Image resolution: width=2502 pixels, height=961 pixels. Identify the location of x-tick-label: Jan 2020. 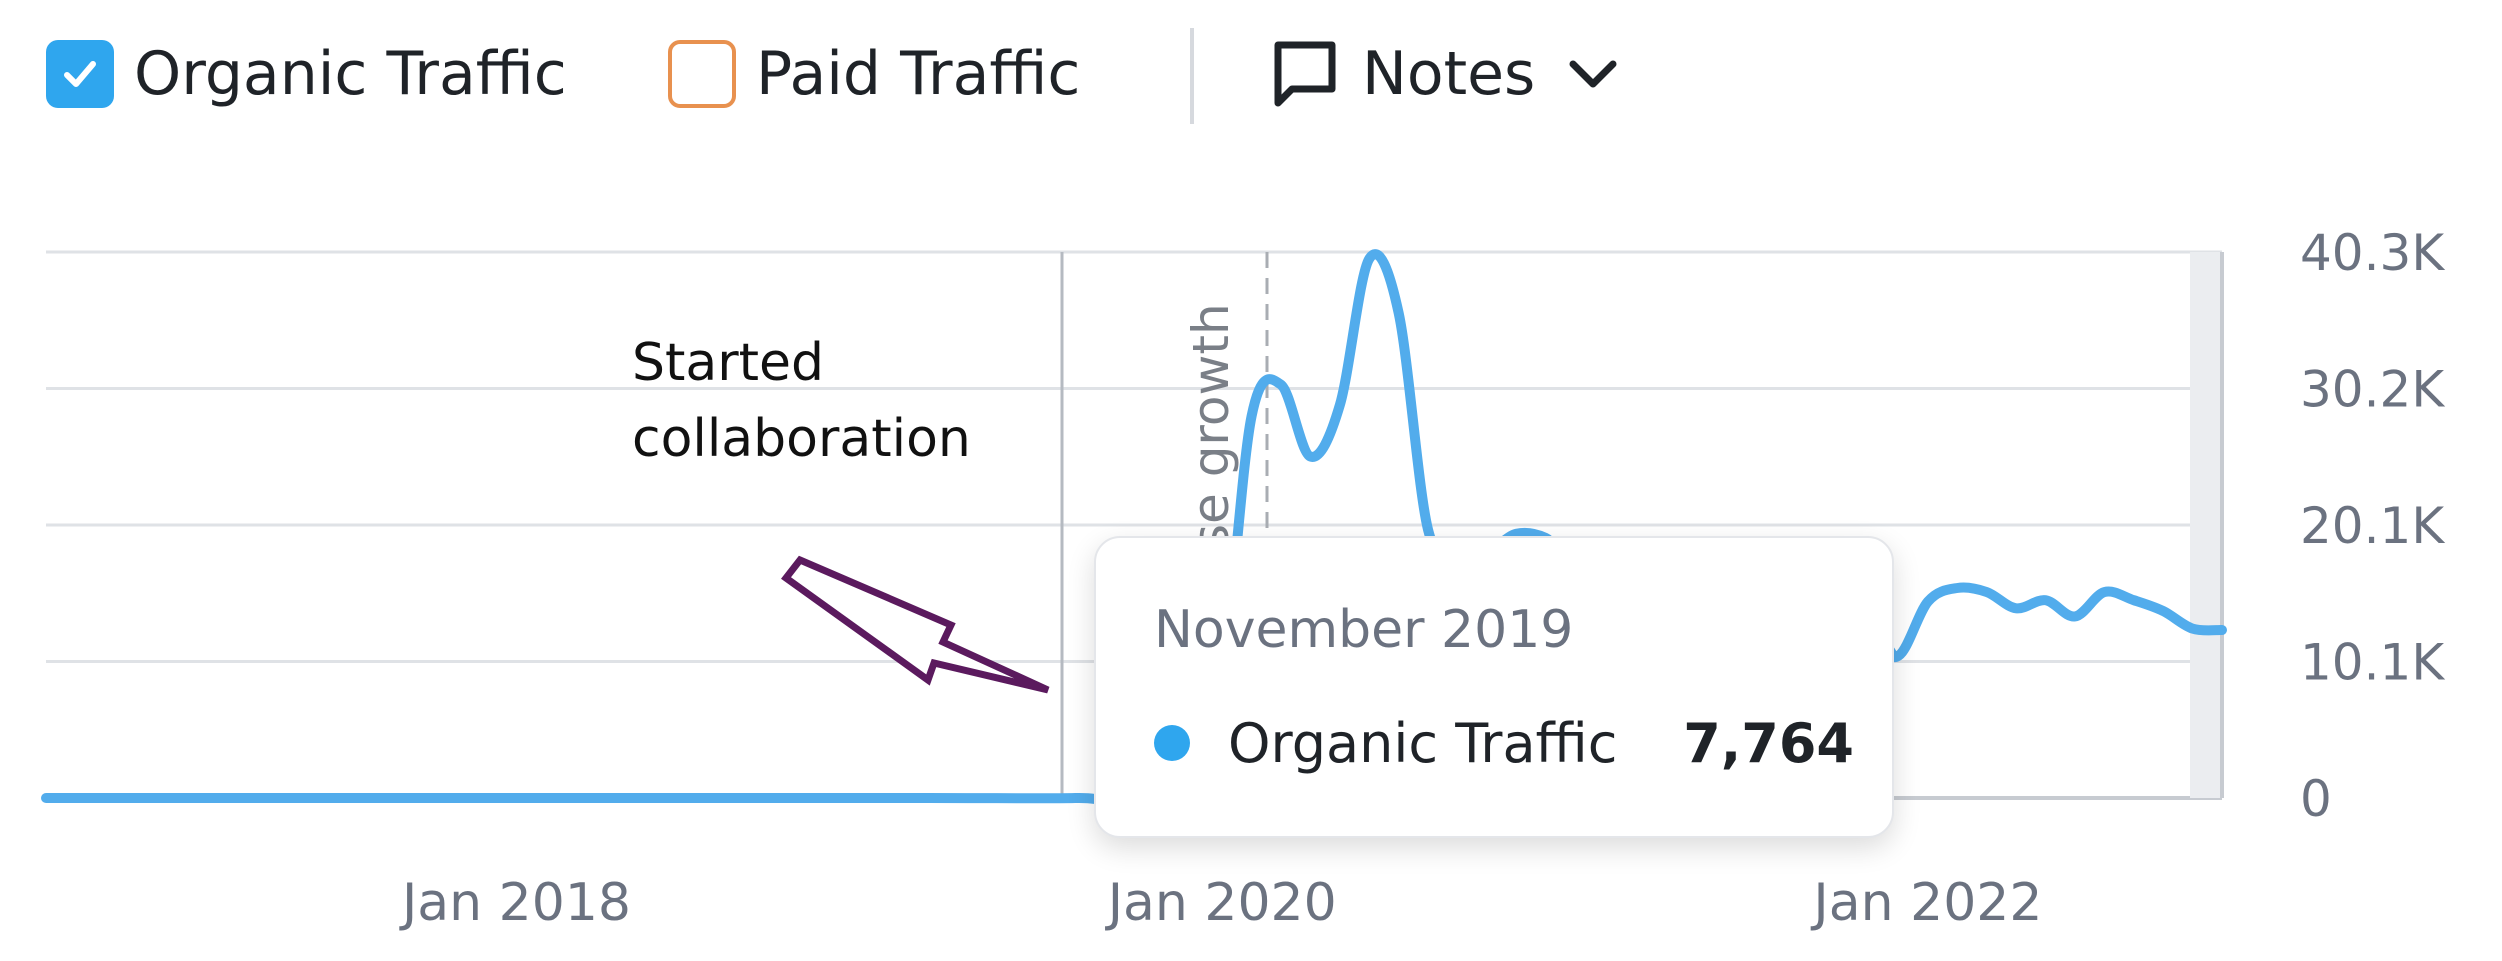
(1221, 903).